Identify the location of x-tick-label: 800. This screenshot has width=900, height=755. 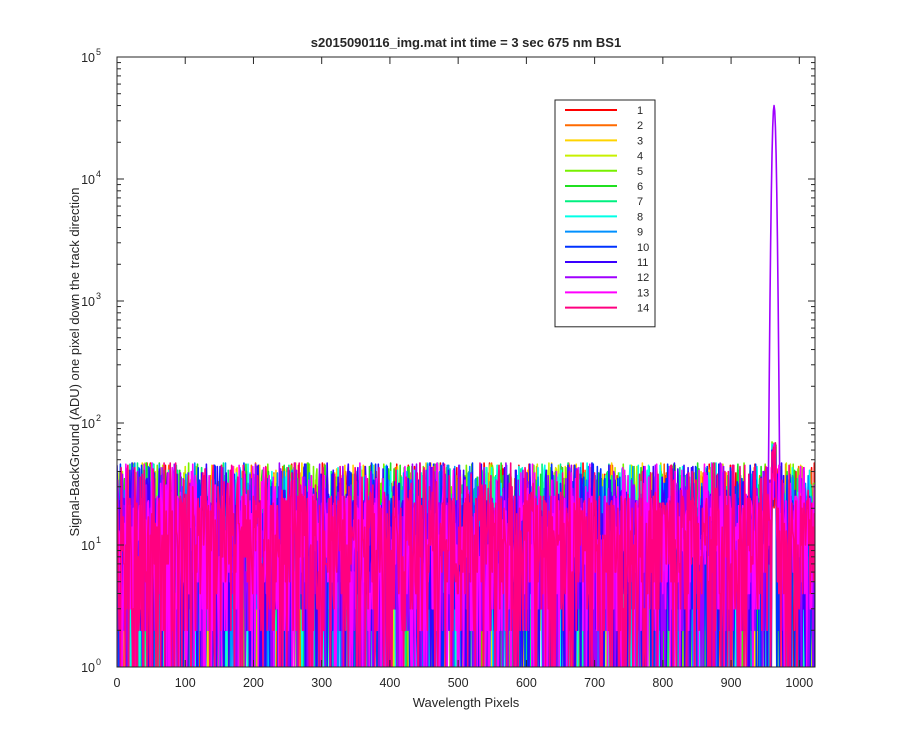
(662, 683).